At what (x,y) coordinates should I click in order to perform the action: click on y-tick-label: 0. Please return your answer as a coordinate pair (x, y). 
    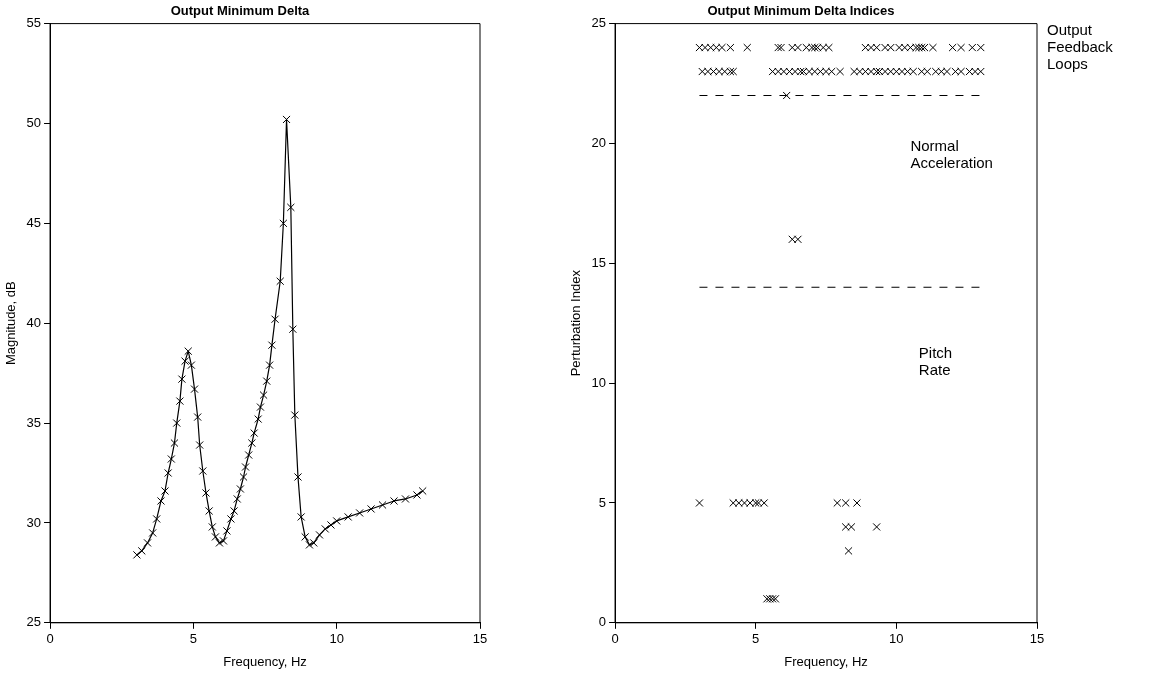
    Looking at the image, I should click on (602, 622).